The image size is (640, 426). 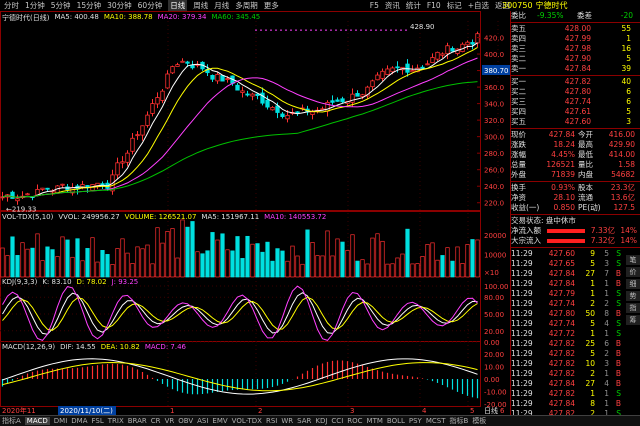 What do you see at coordinates (260, 411) in the screenshot?
I see `date-axis-label: 2` at bounding box center [260, 411].